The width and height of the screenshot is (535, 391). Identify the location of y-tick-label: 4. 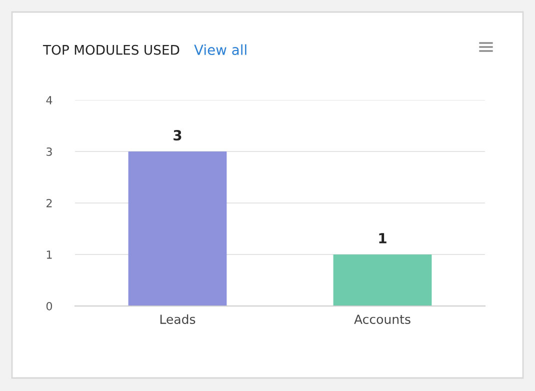
(49, 100).